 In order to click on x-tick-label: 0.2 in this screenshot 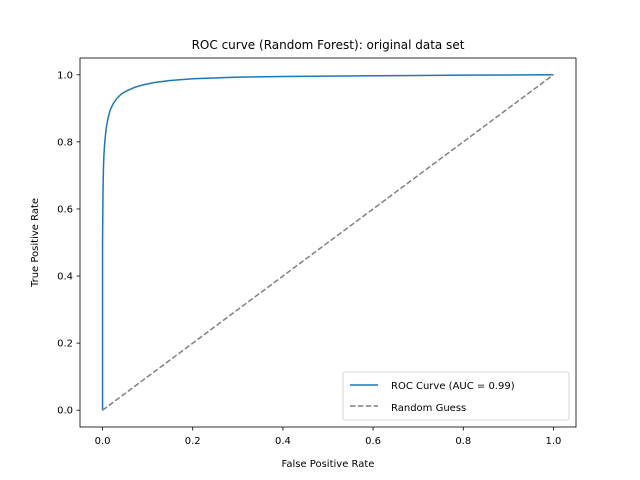, I will do `click(193, 441)`.